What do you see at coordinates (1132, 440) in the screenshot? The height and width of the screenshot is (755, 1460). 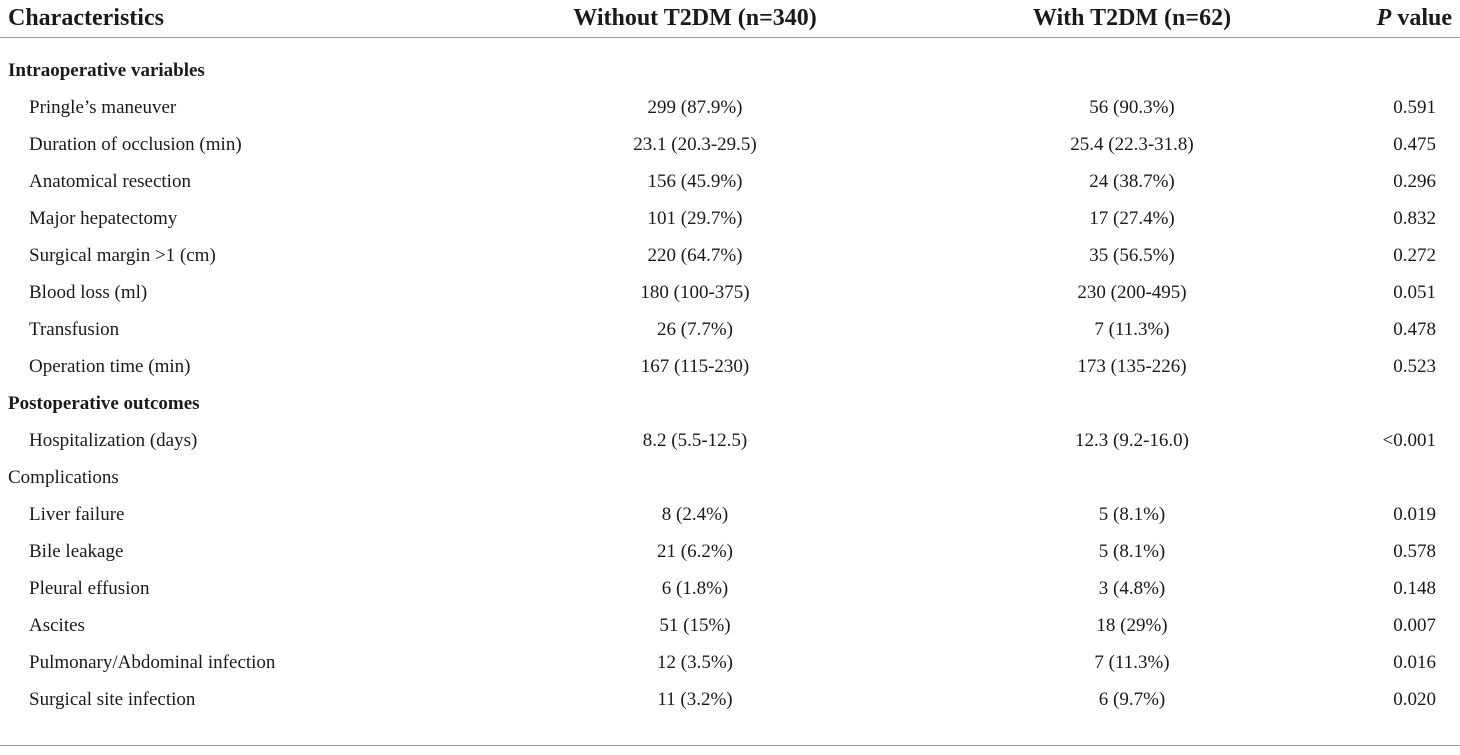 I see `cell-with-t2dm: 12.3 (9.2-16.0)` at bounding box center [1132, 440].